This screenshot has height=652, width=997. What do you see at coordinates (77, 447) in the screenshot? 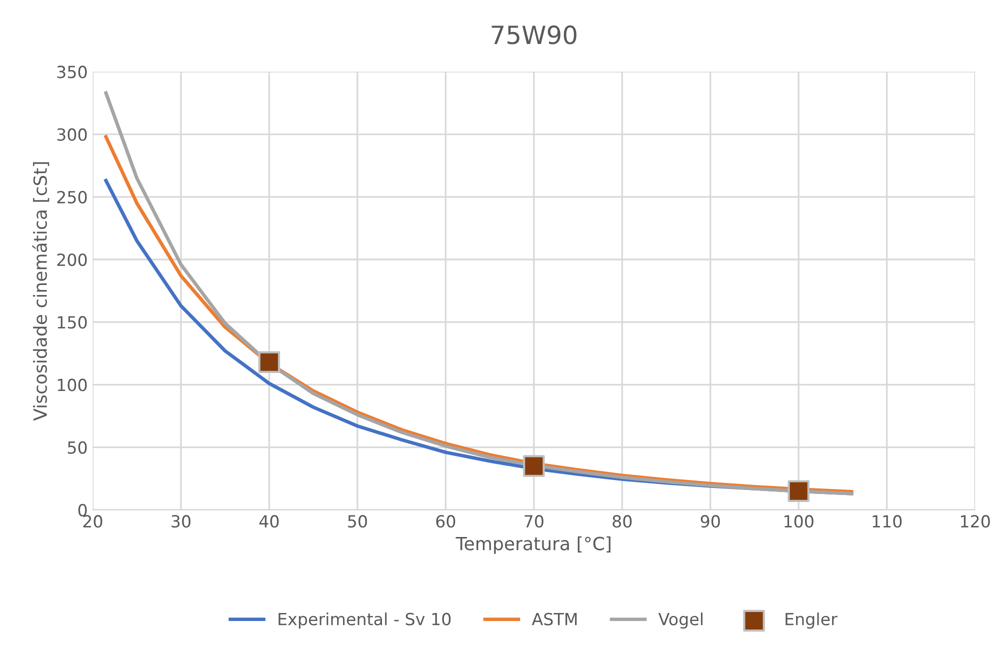
I see `y-tick-label: 50` at bounding box center [77, 447].